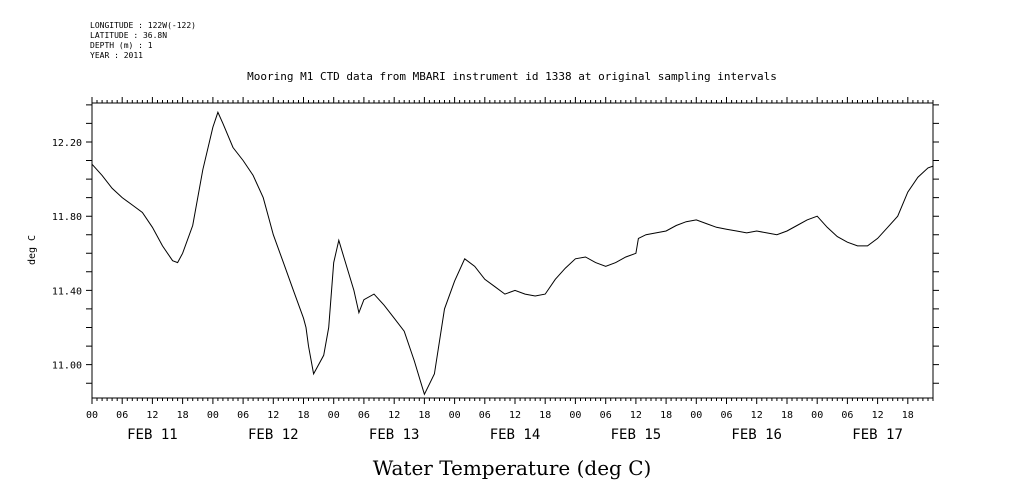  What do you see at coordinates (143, 25) in the screenshot?
I see `meta-longitude: LONGITUDE : 122W(-122)` at bounding box center [143, 25].